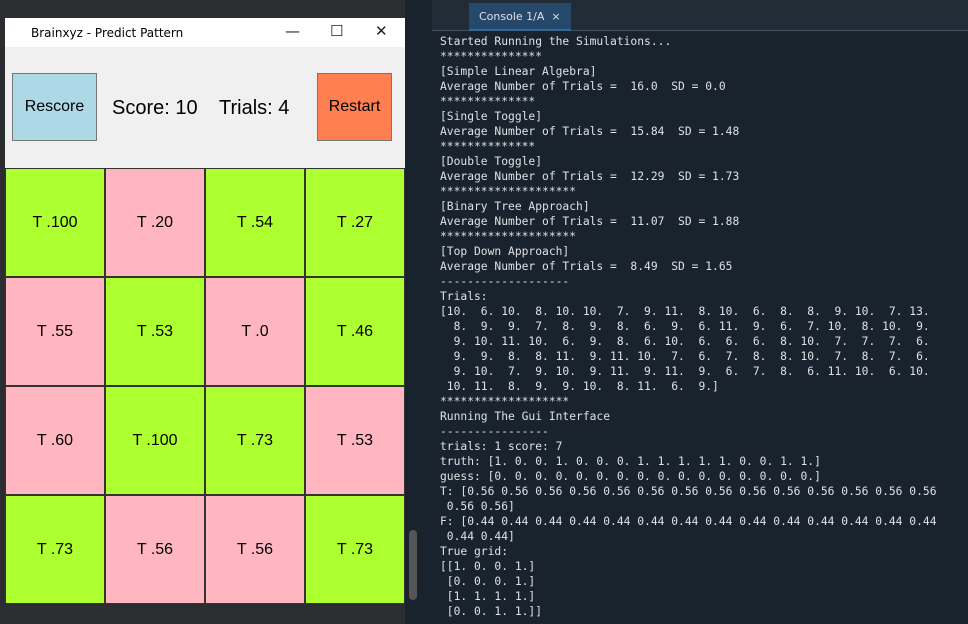  I want to click on console-line: [Double Toggle], so click(491, 161).